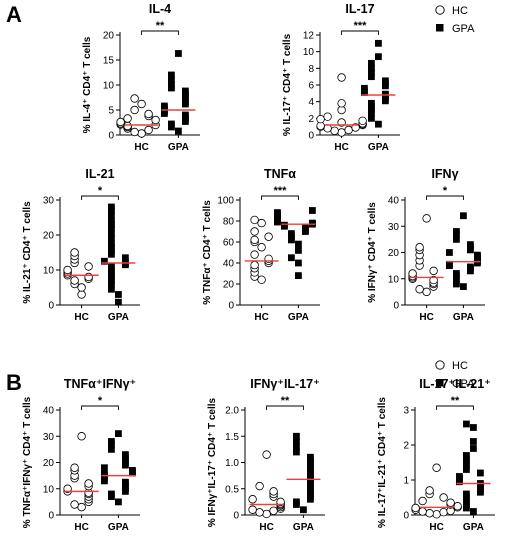  I want to click on panel-label-b: B, so click(14, 382).